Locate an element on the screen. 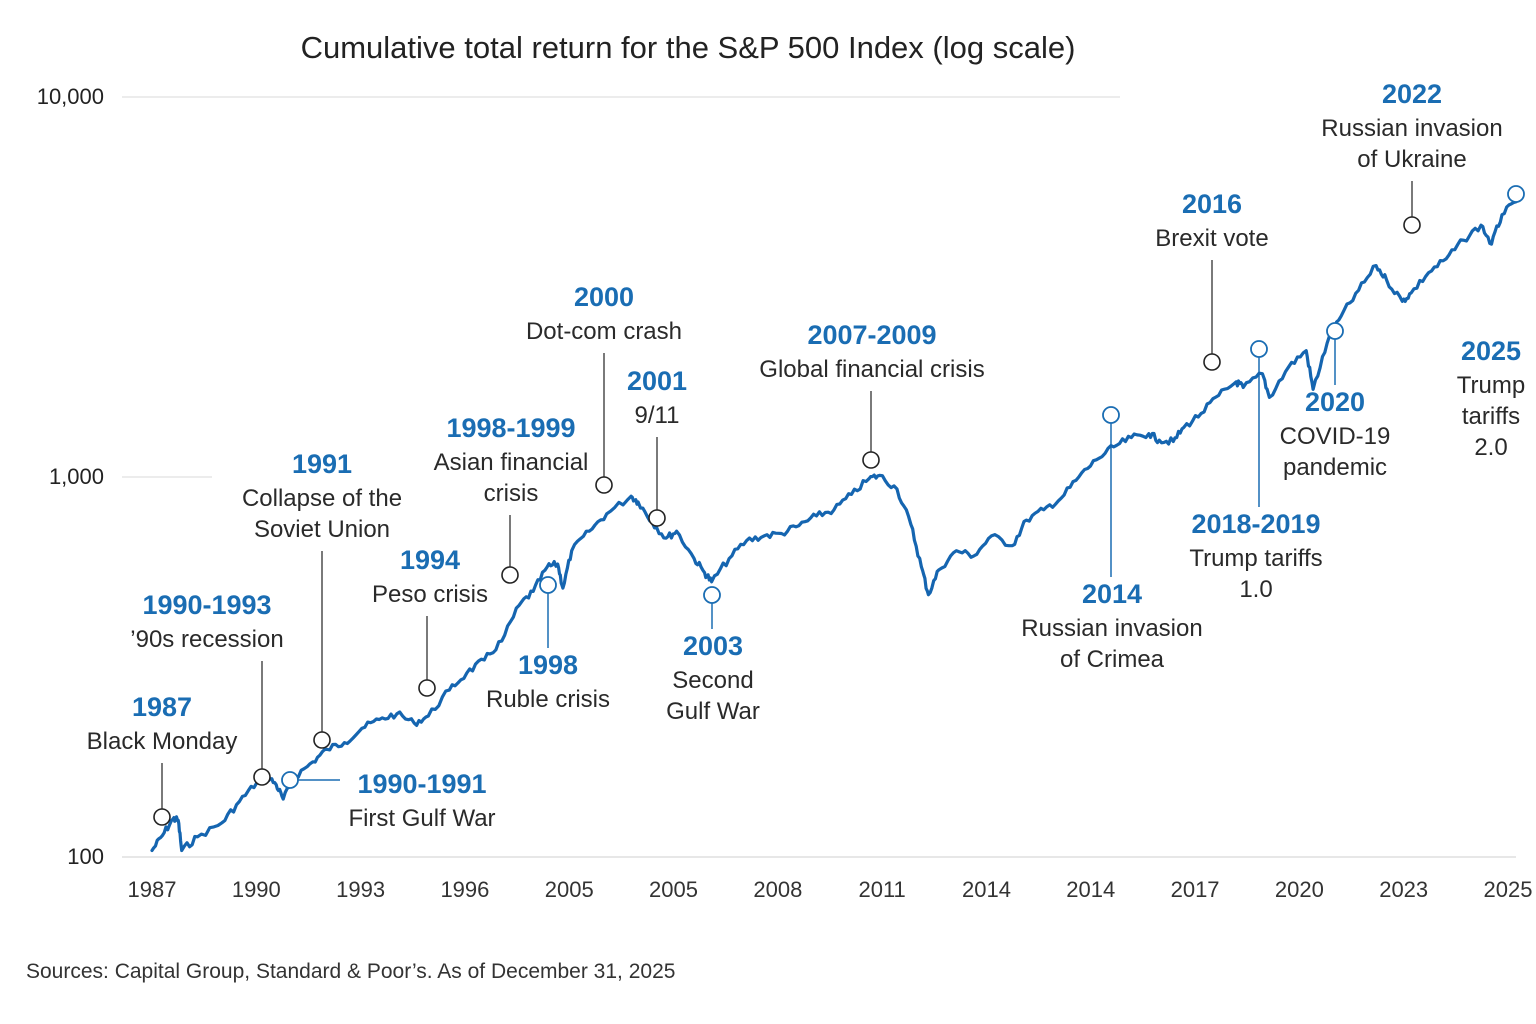  event-label: Ruble crisis is located at coordinates (548, 699).